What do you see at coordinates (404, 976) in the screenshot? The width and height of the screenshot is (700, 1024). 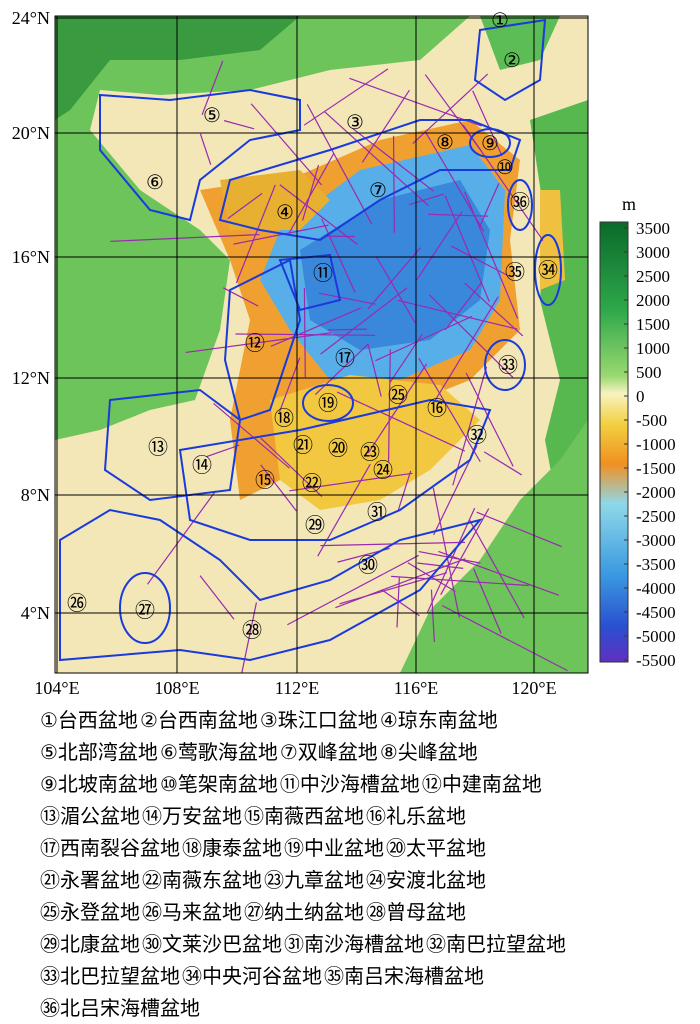 I see `legend-entry: ㉟南吕宋海槽盆地` at bounding box center [404, 976].